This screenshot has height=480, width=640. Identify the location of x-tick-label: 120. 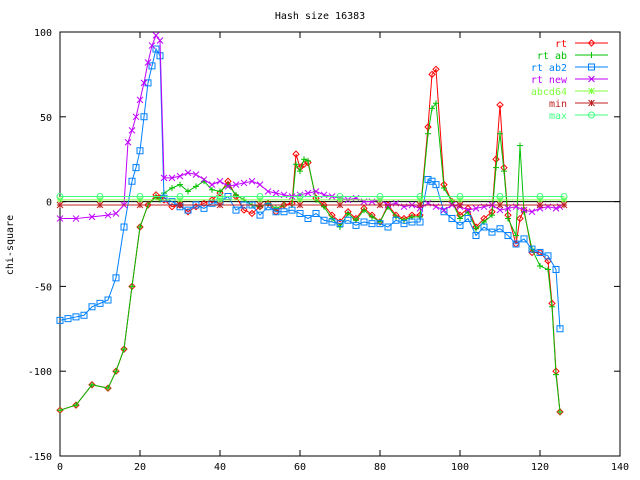
(540, 467).